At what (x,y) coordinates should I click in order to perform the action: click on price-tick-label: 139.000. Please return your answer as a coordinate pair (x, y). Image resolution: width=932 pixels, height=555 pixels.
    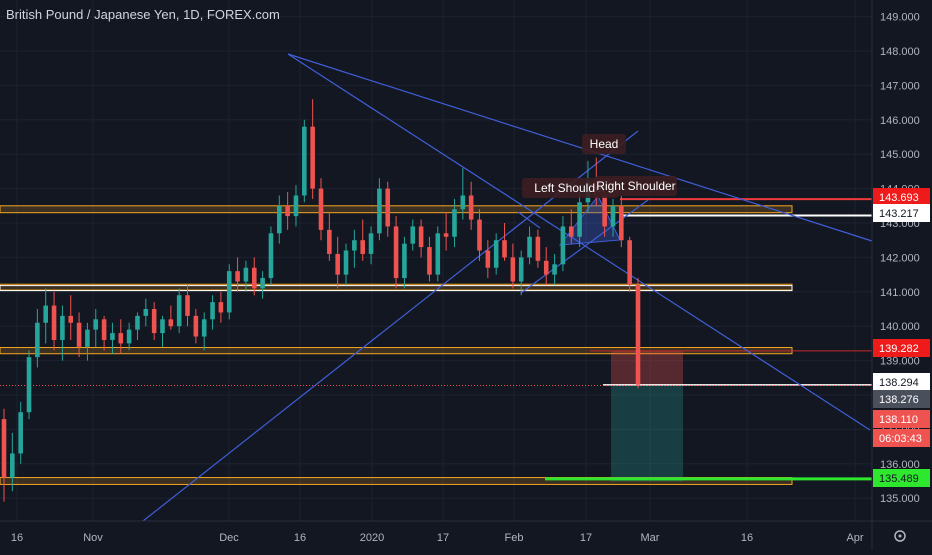
    Looking at the image, I should click on (900, 362).